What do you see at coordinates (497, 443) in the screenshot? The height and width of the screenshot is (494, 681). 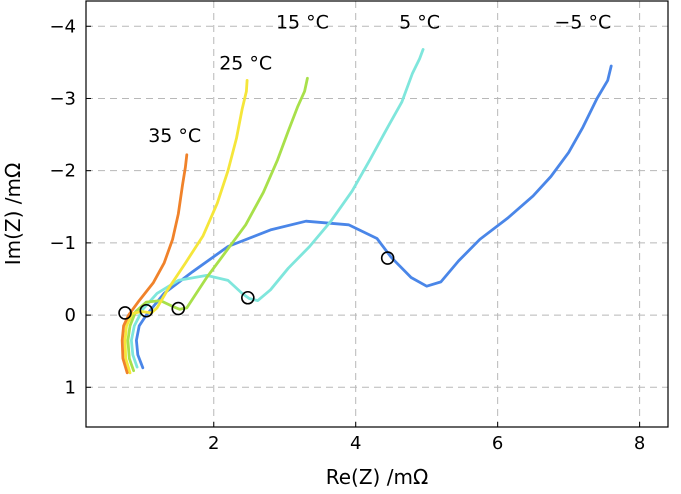 I see `x-tick-label: 6` at bounding box center [497, 443].